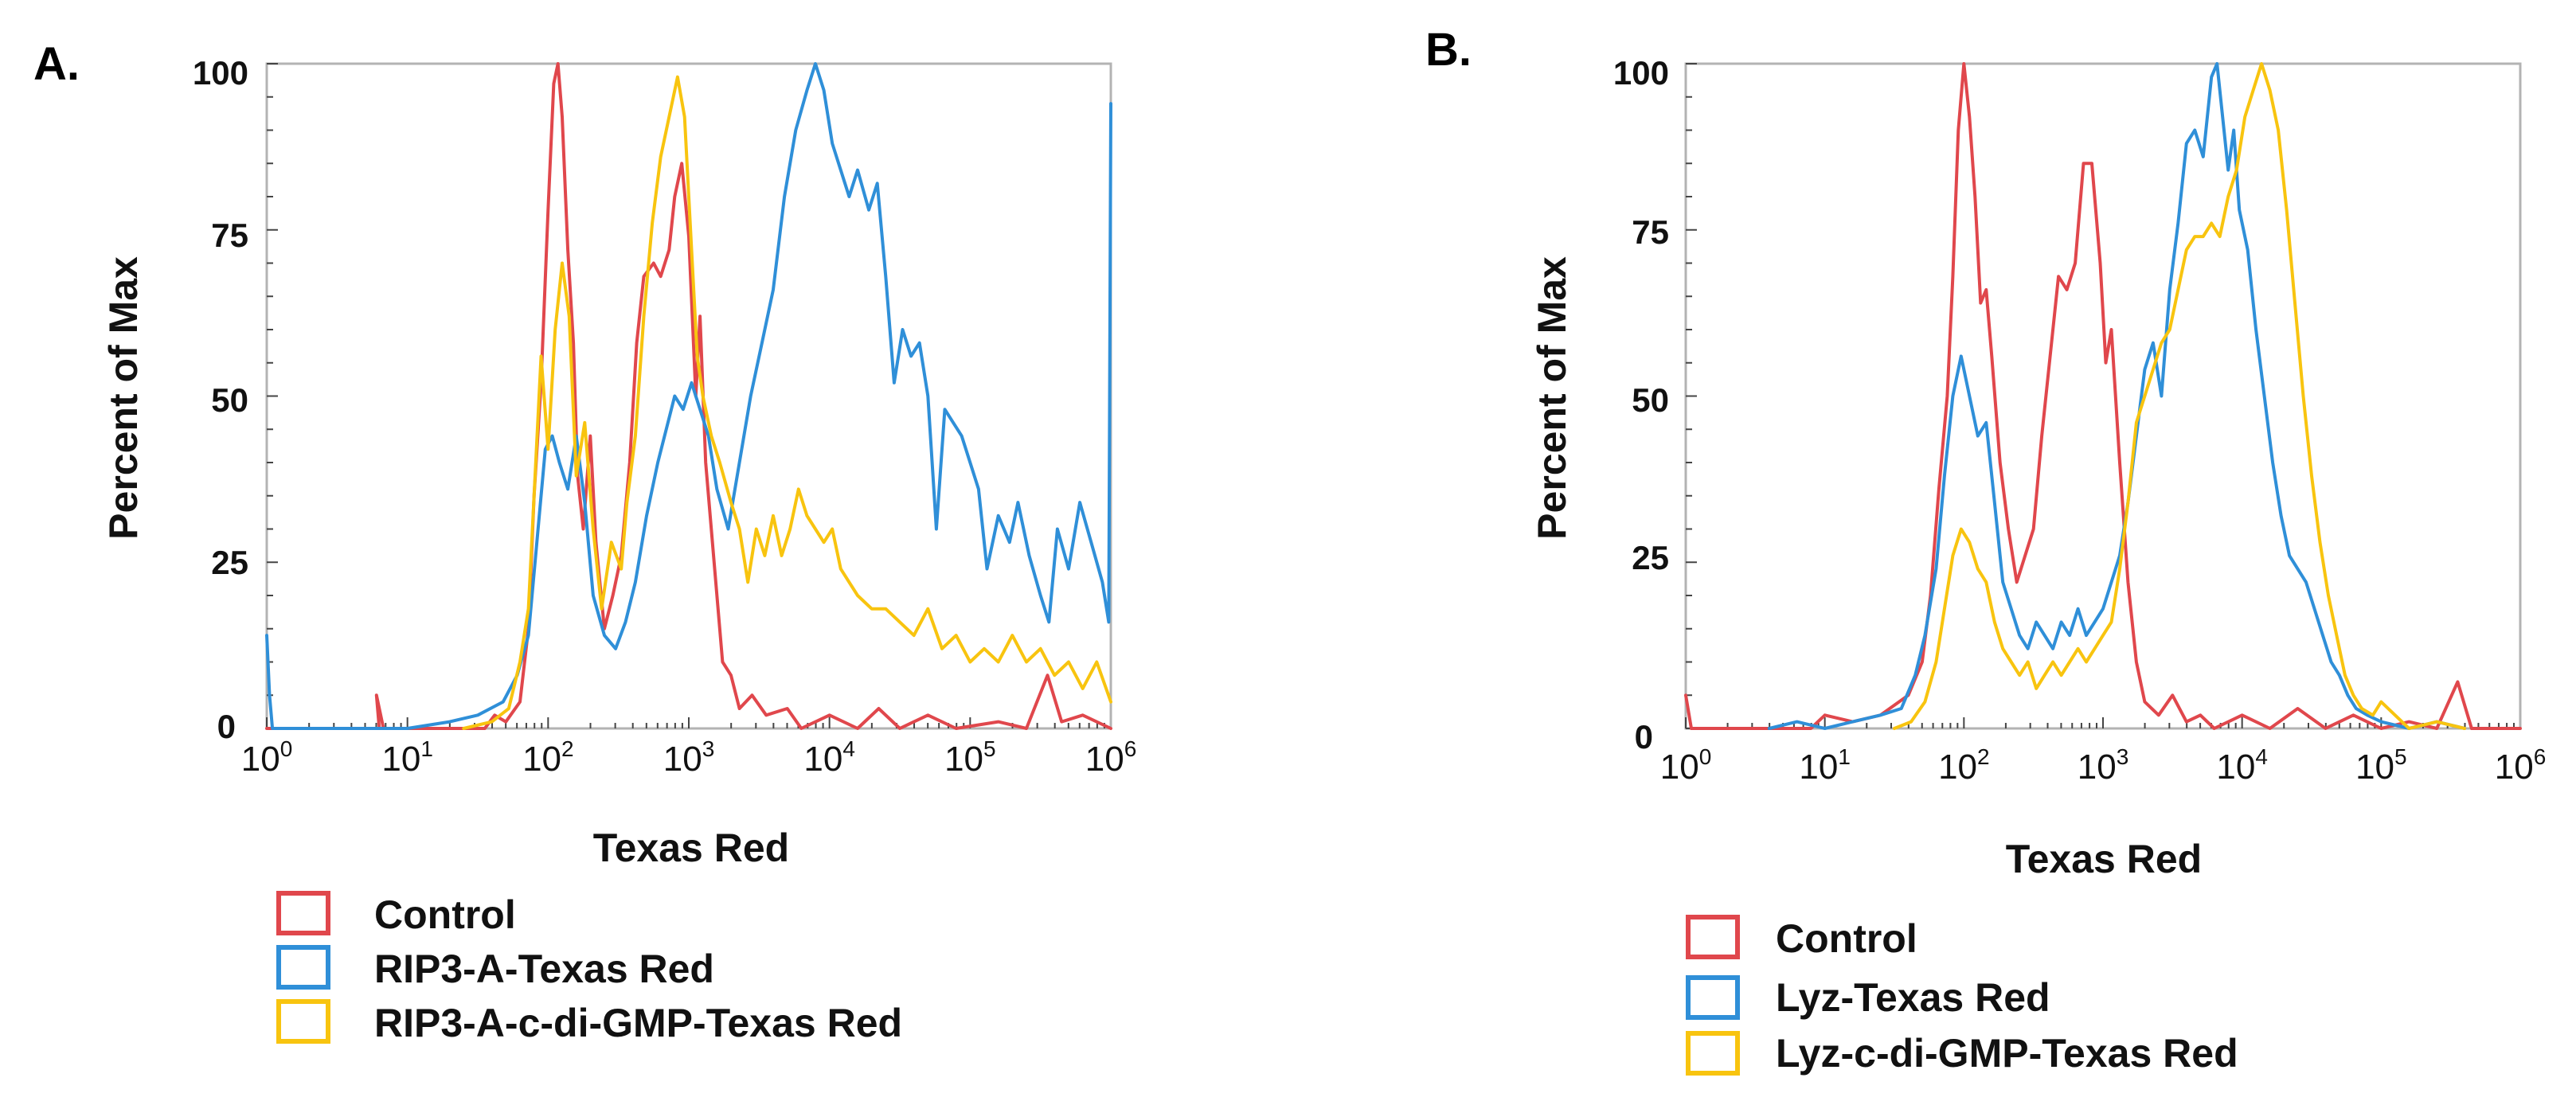  Describe the element at coordinates (638, 1023) in the screenshot. I see `panel-a-legend-label-rip3-cdigmp: RIP3-A-c-di-GMP-Texas Red` at that location.